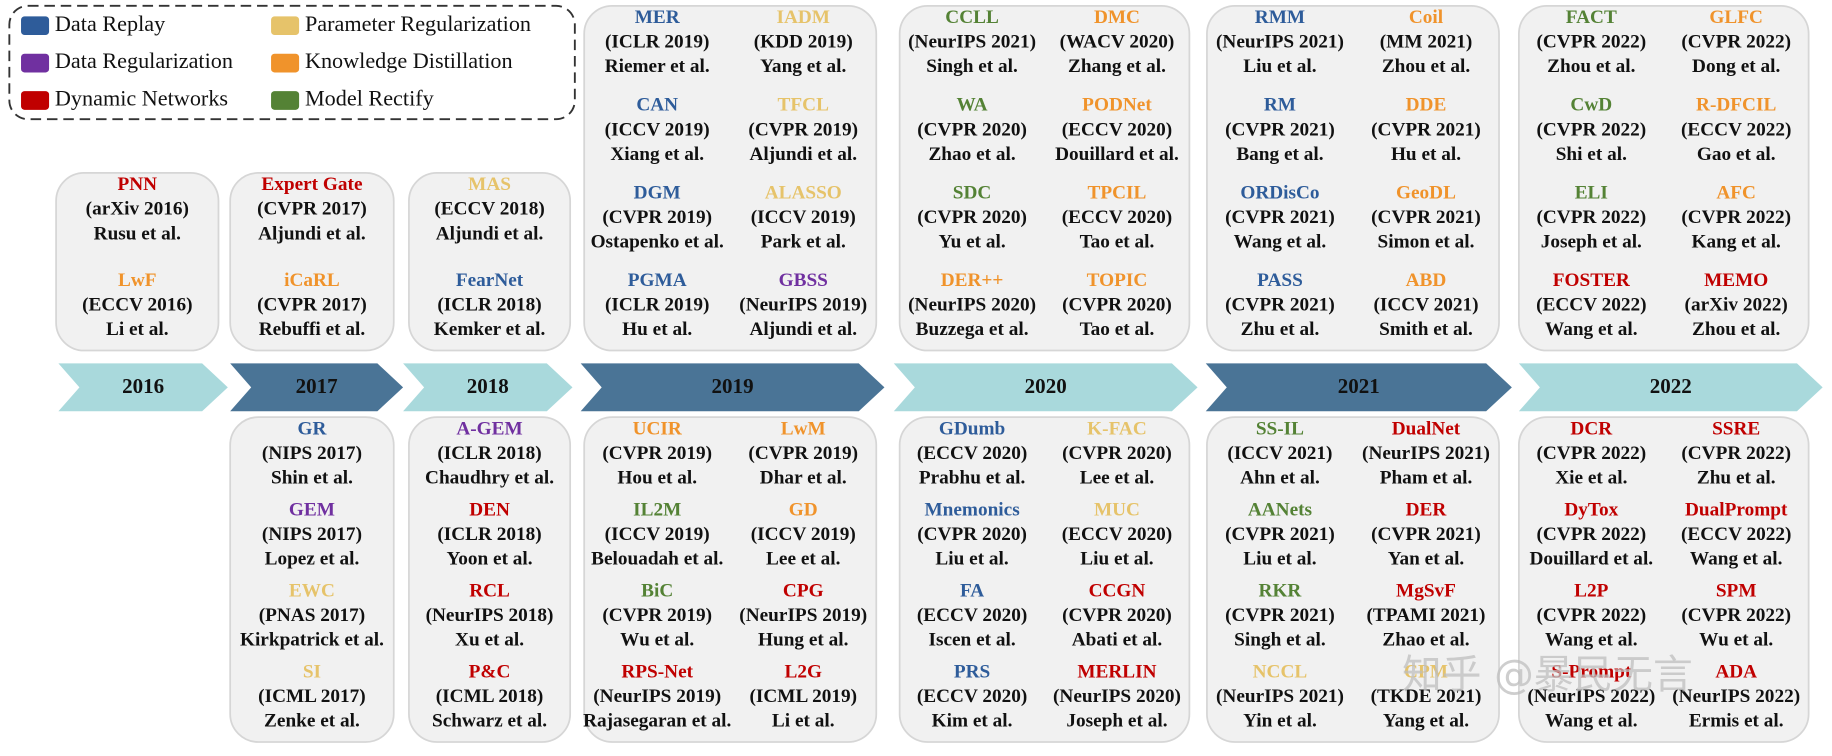 This screenshot has width=1832, height=756. Describe the element at coordinates (1736, 696) in the screenshot. I see `method-venue: (NeurIPS 2022)` at that location.